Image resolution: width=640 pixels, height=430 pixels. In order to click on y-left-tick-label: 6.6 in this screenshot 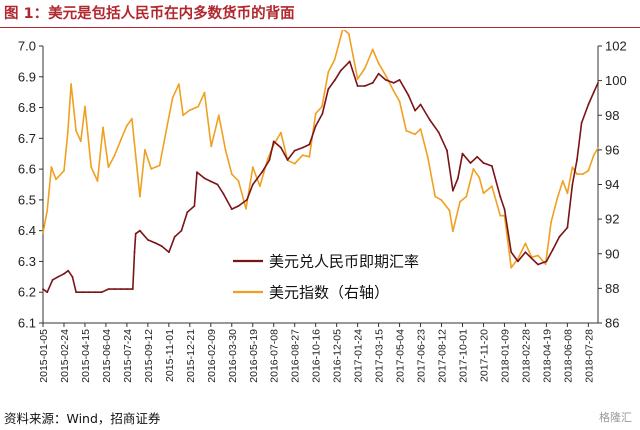, I will do `click(27, 169)`.